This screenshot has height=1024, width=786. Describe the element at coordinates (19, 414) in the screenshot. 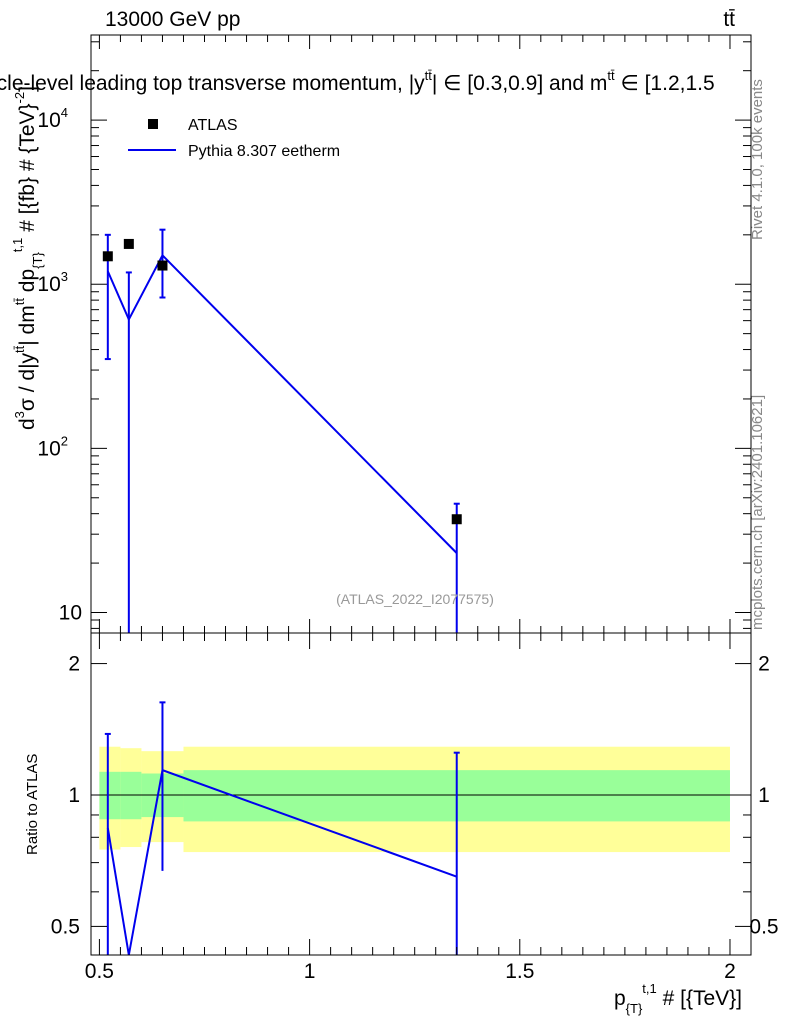

I see `ylab-exp3: 3` at that location.